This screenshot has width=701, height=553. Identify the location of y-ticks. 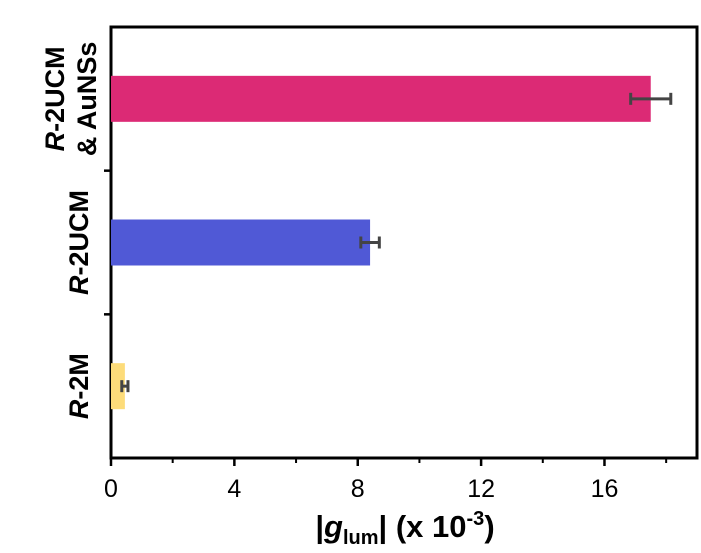
(107, 242).